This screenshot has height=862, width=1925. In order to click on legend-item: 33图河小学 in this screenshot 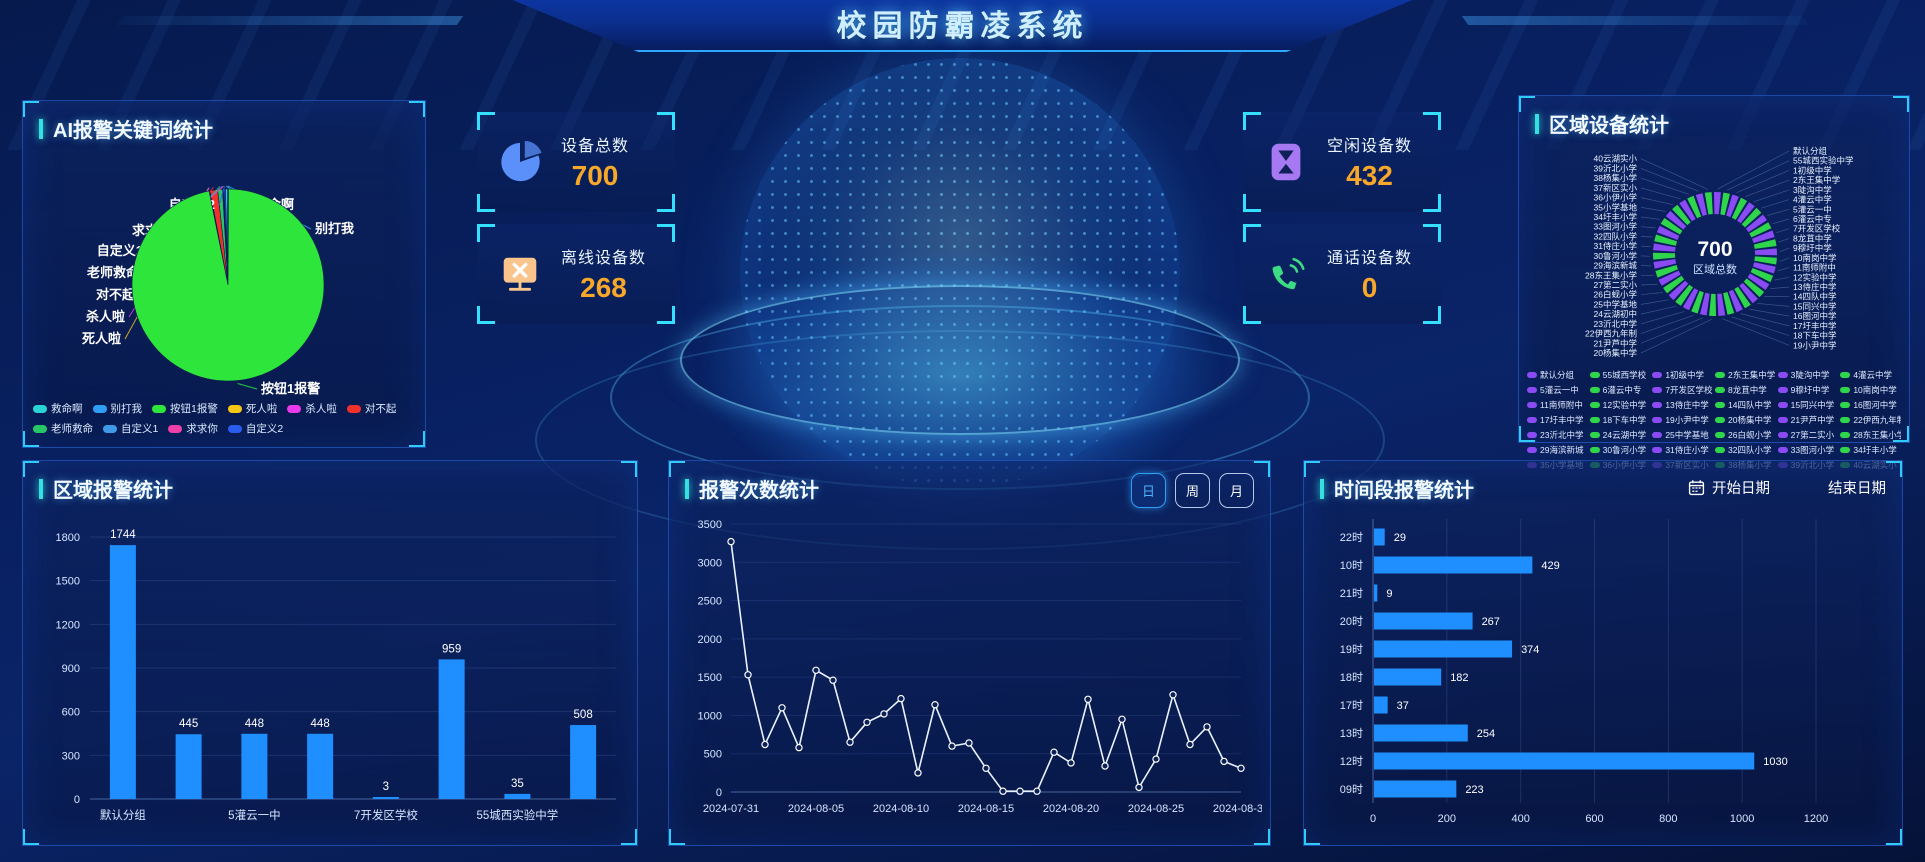, I will do `click(1808, 450)`.